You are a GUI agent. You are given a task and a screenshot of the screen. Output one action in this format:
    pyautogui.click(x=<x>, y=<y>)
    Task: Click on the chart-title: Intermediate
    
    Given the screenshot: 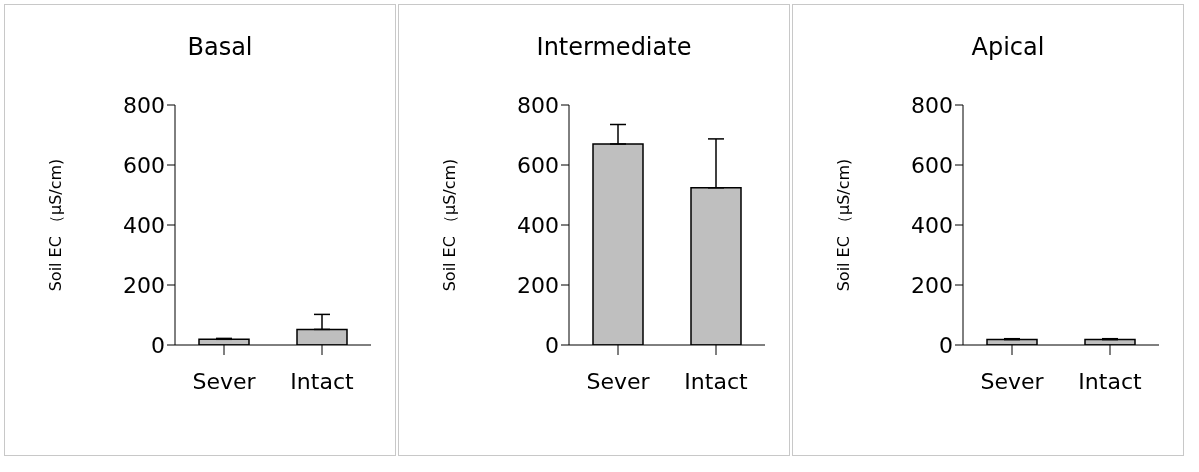 What is the action you would take?
    pyautogui.click(x=614, y=47)
    